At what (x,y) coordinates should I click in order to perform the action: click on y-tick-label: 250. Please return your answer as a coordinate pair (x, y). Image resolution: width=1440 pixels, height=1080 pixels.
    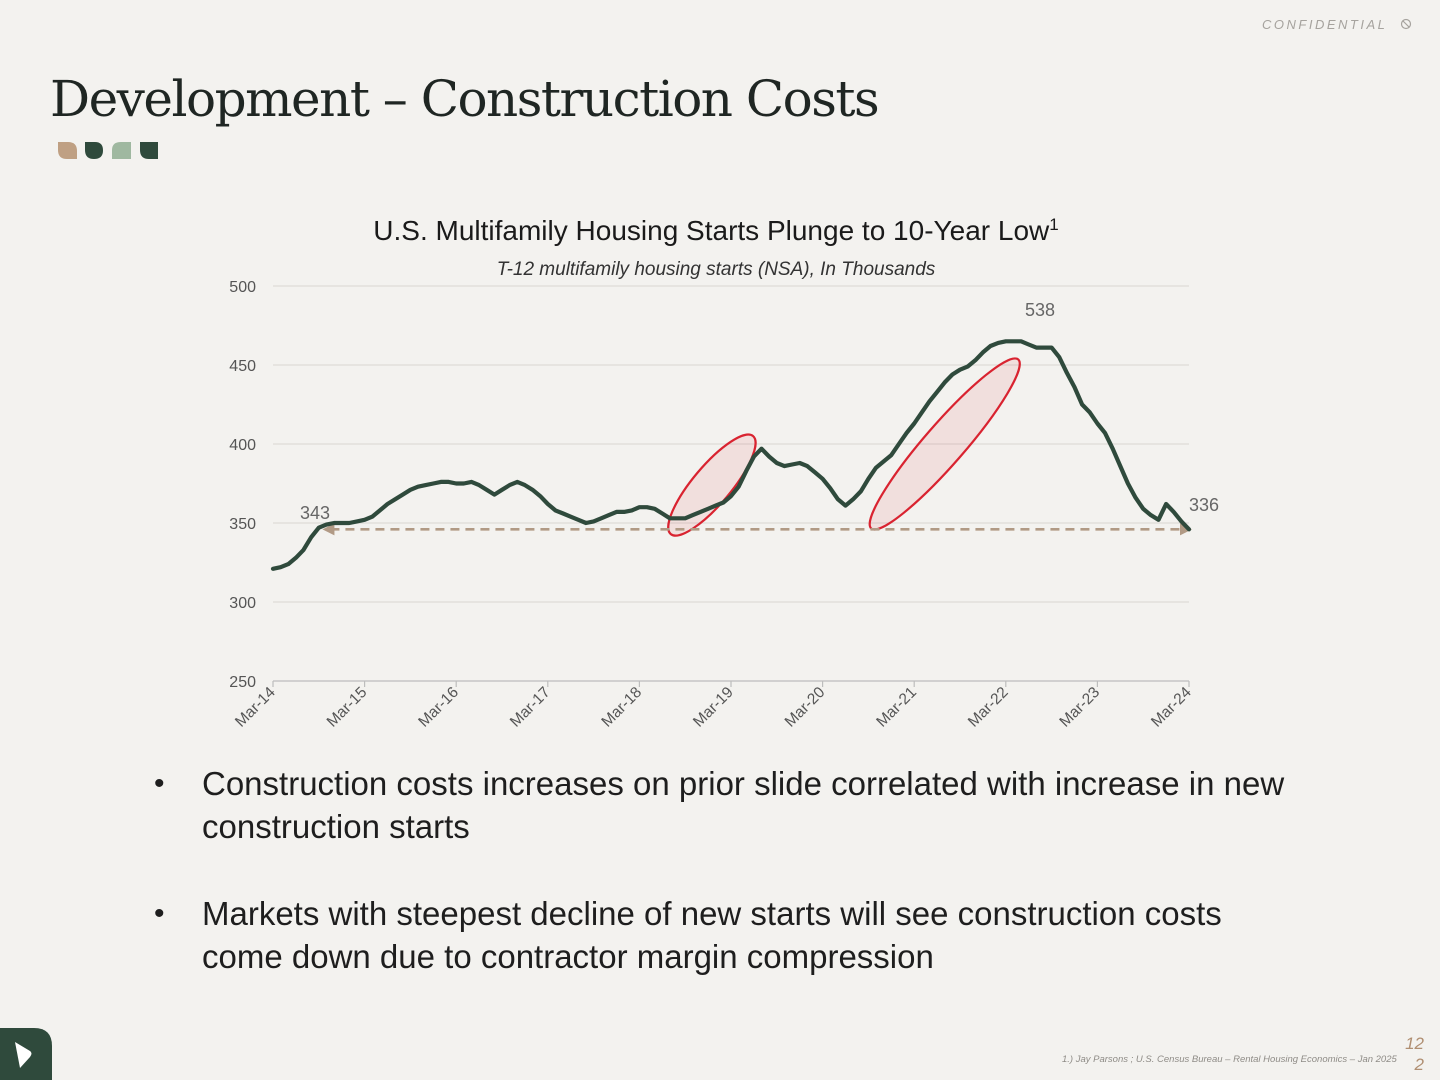
    Looking at the image, I should click on (242, 682).